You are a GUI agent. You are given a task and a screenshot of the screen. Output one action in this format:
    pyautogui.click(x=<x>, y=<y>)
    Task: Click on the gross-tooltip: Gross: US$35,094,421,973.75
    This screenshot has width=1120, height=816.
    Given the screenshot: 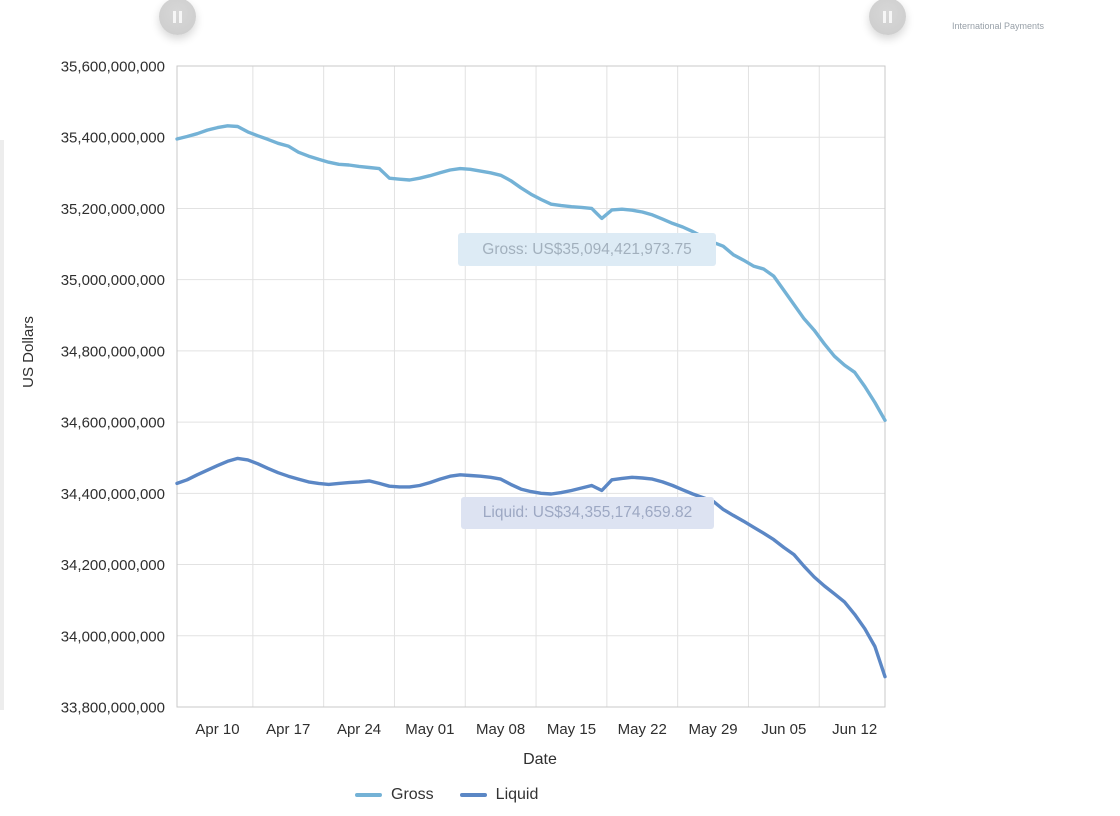 What is the action you would take?
    pyautogui.click(x=587, y=249)
    